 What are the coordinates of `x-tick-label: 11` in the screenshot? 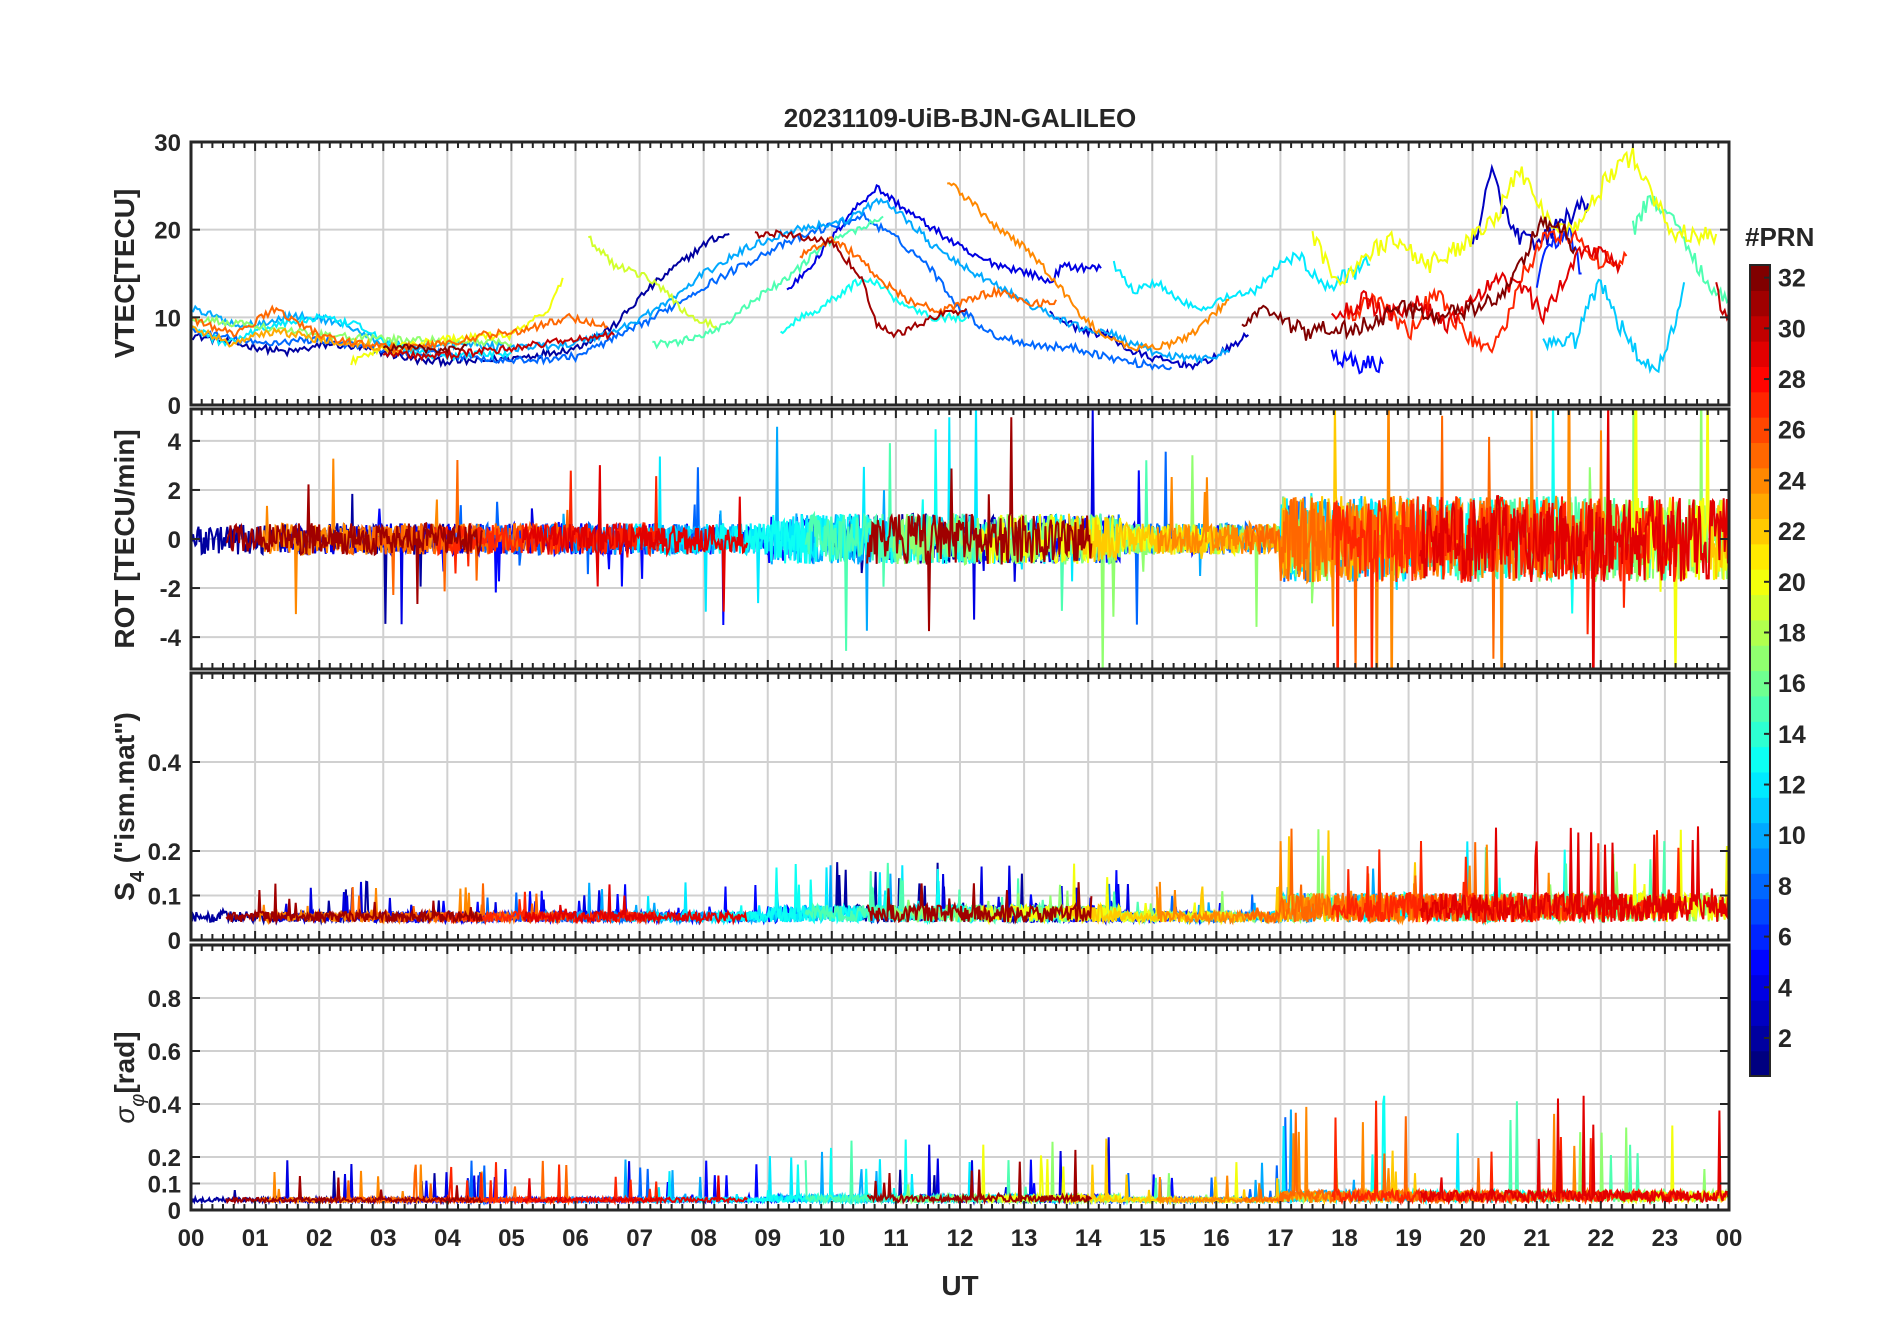 It's located at (895, 1238).